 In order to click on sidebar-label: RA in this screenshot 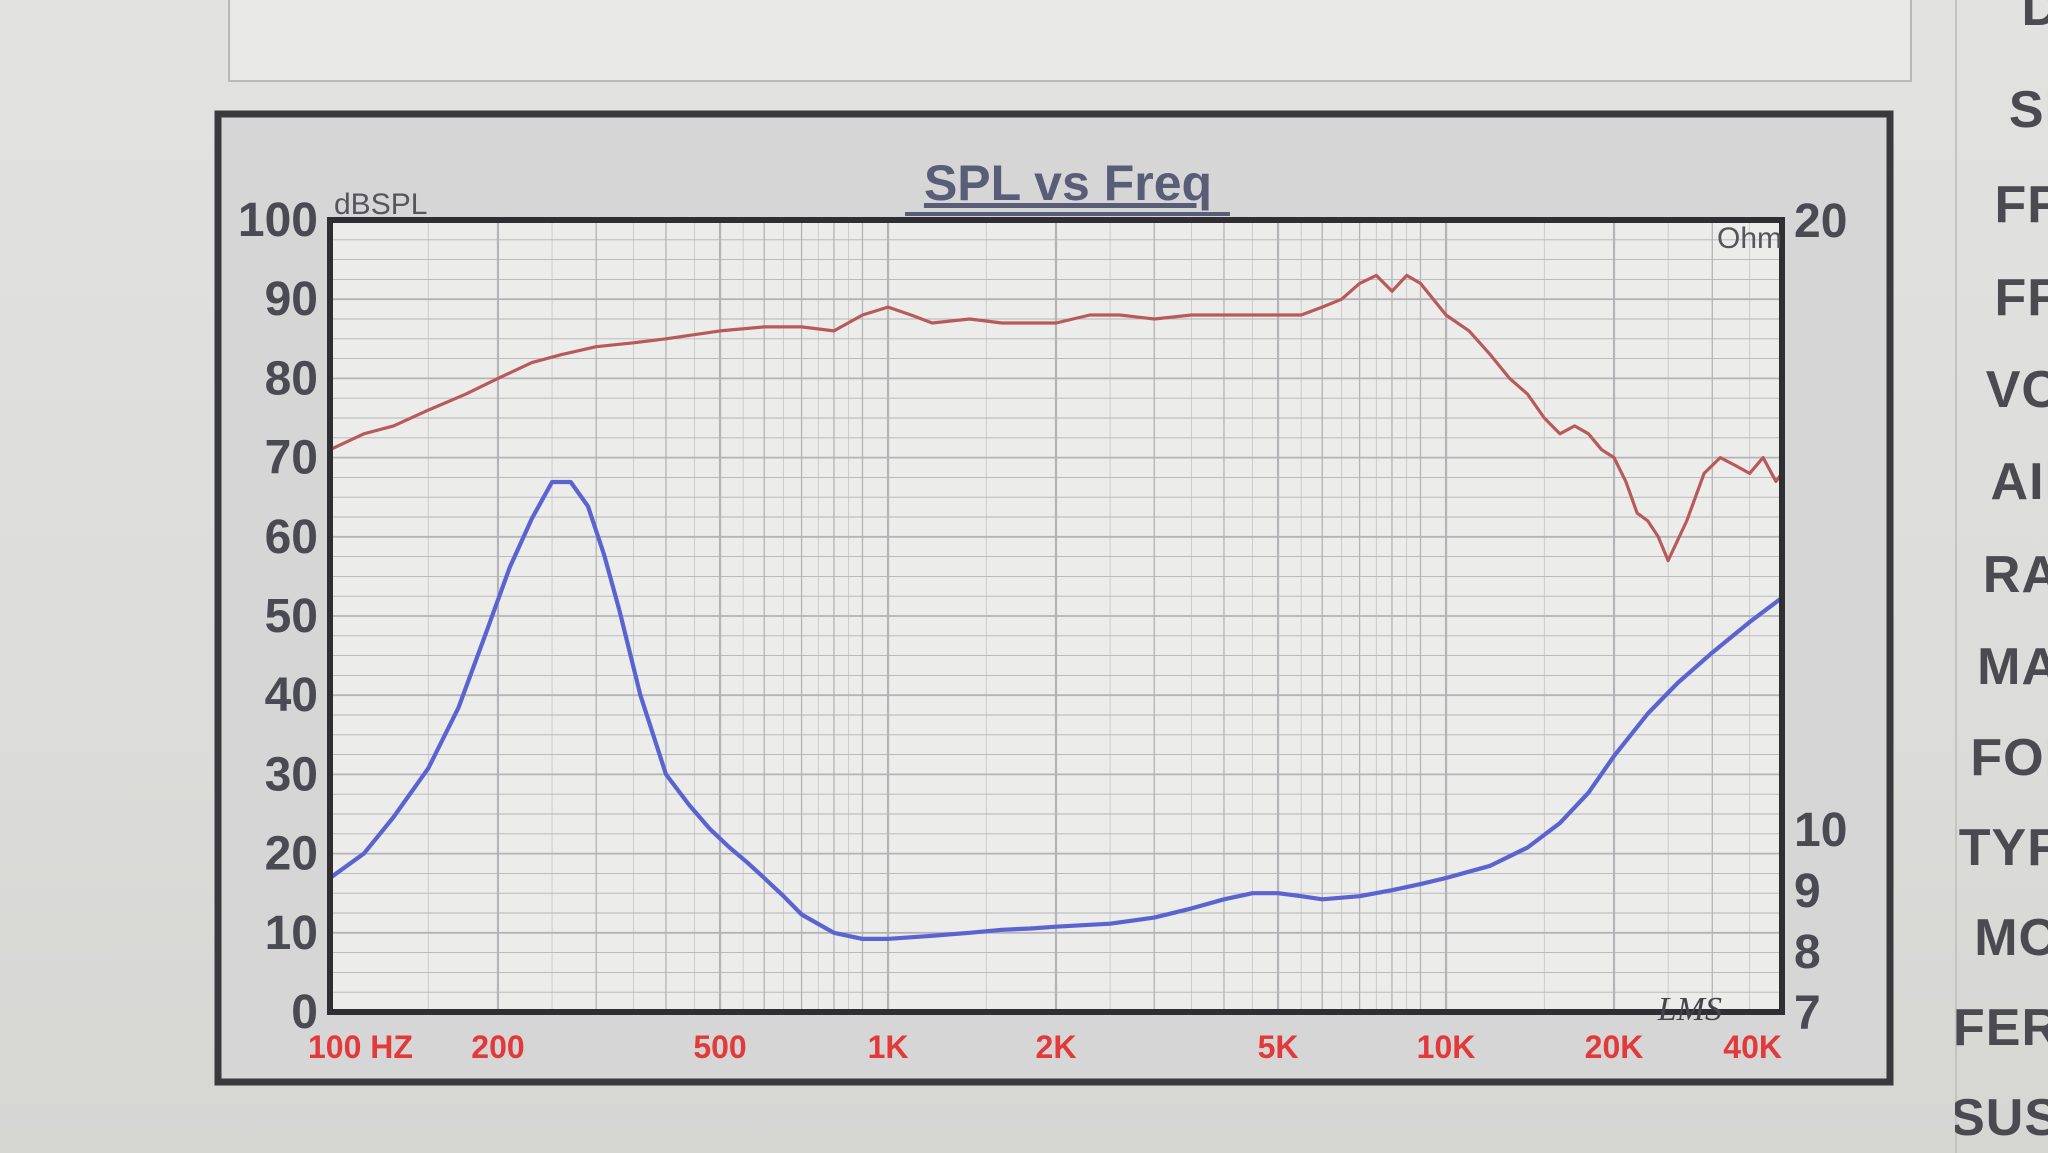, I will do `click(2015, 575)`.